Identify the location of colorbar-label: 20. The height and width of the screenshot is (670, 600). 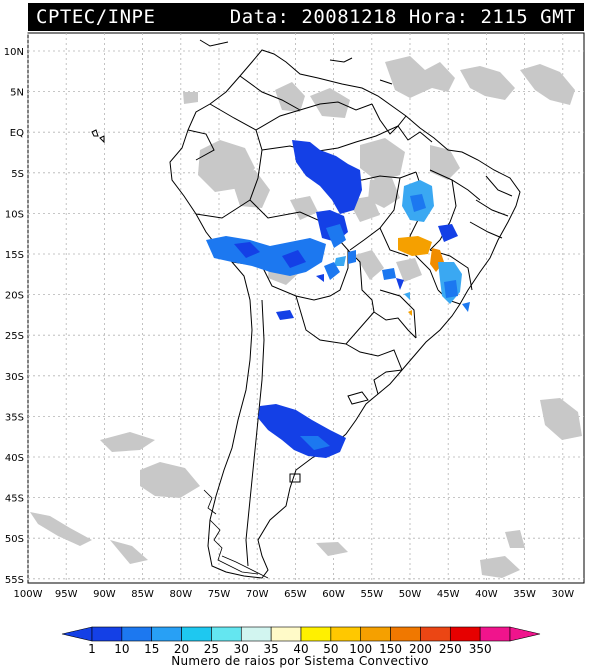
(181, 649).